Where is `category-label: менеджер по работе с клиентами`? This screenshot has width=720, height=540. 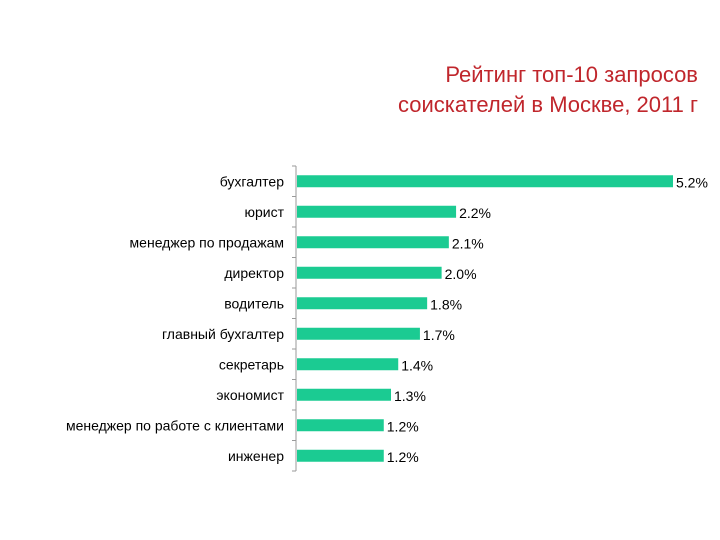
category-label: менеджер по работе с клиентами is located at coordinates (175, 425).